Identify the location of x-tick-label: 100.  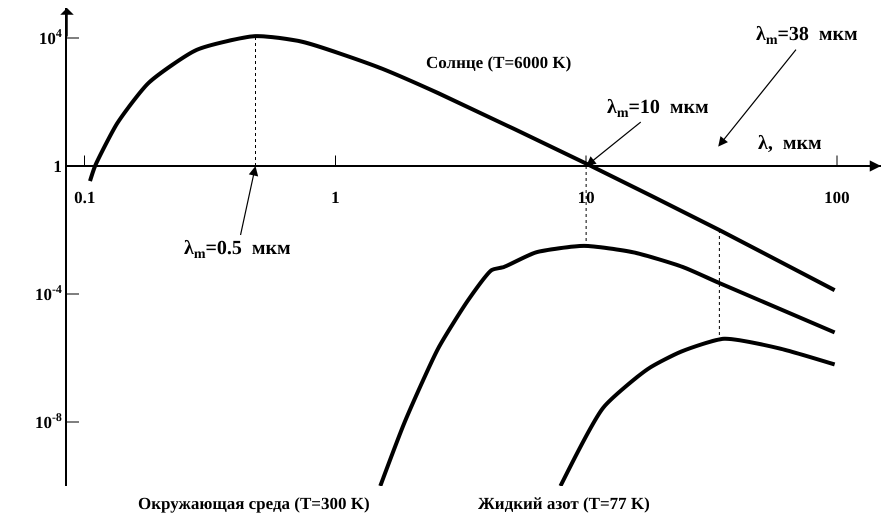
(837, 198).